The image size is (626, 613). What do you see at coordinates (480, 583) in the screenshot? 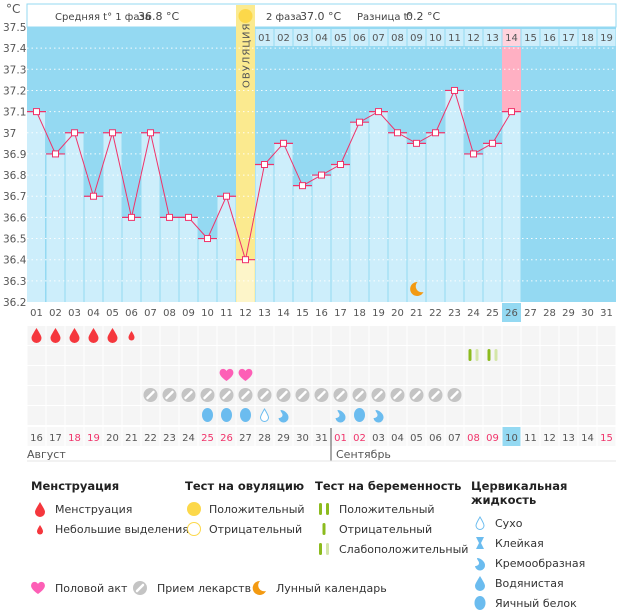
I see `watery-icon` at bounding box center [480, 583].